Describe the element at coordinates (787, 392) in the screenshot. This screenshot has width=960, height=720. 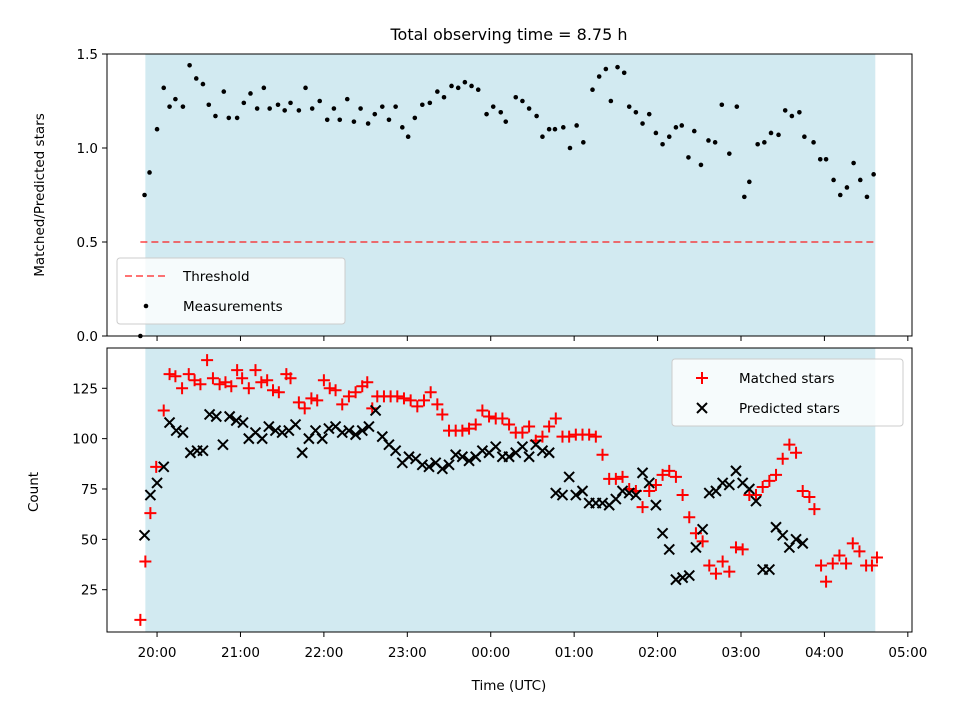
I see `count-legend-box` at that location.